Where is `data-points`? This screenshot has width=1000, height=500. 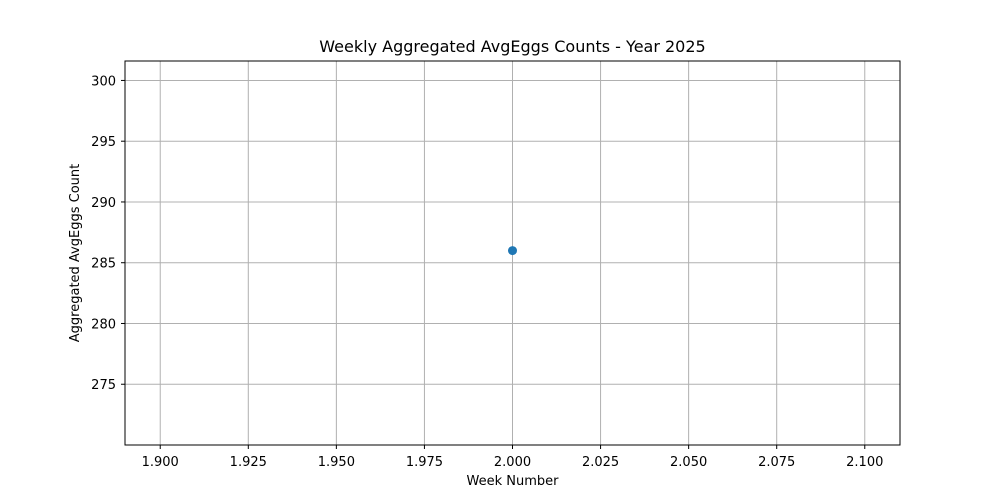 data-points is located at coordinates (512, 251).